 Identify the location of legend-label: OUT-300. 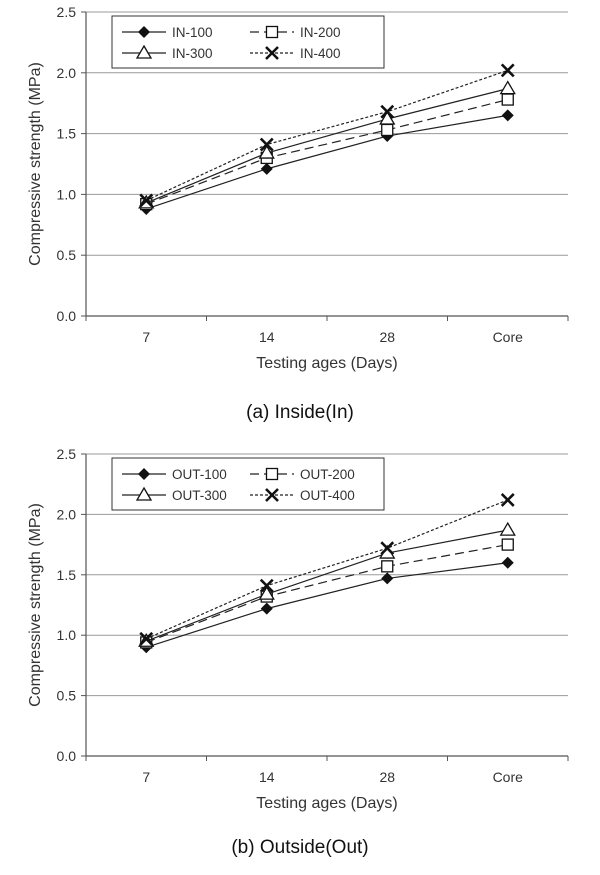
(199, 495).